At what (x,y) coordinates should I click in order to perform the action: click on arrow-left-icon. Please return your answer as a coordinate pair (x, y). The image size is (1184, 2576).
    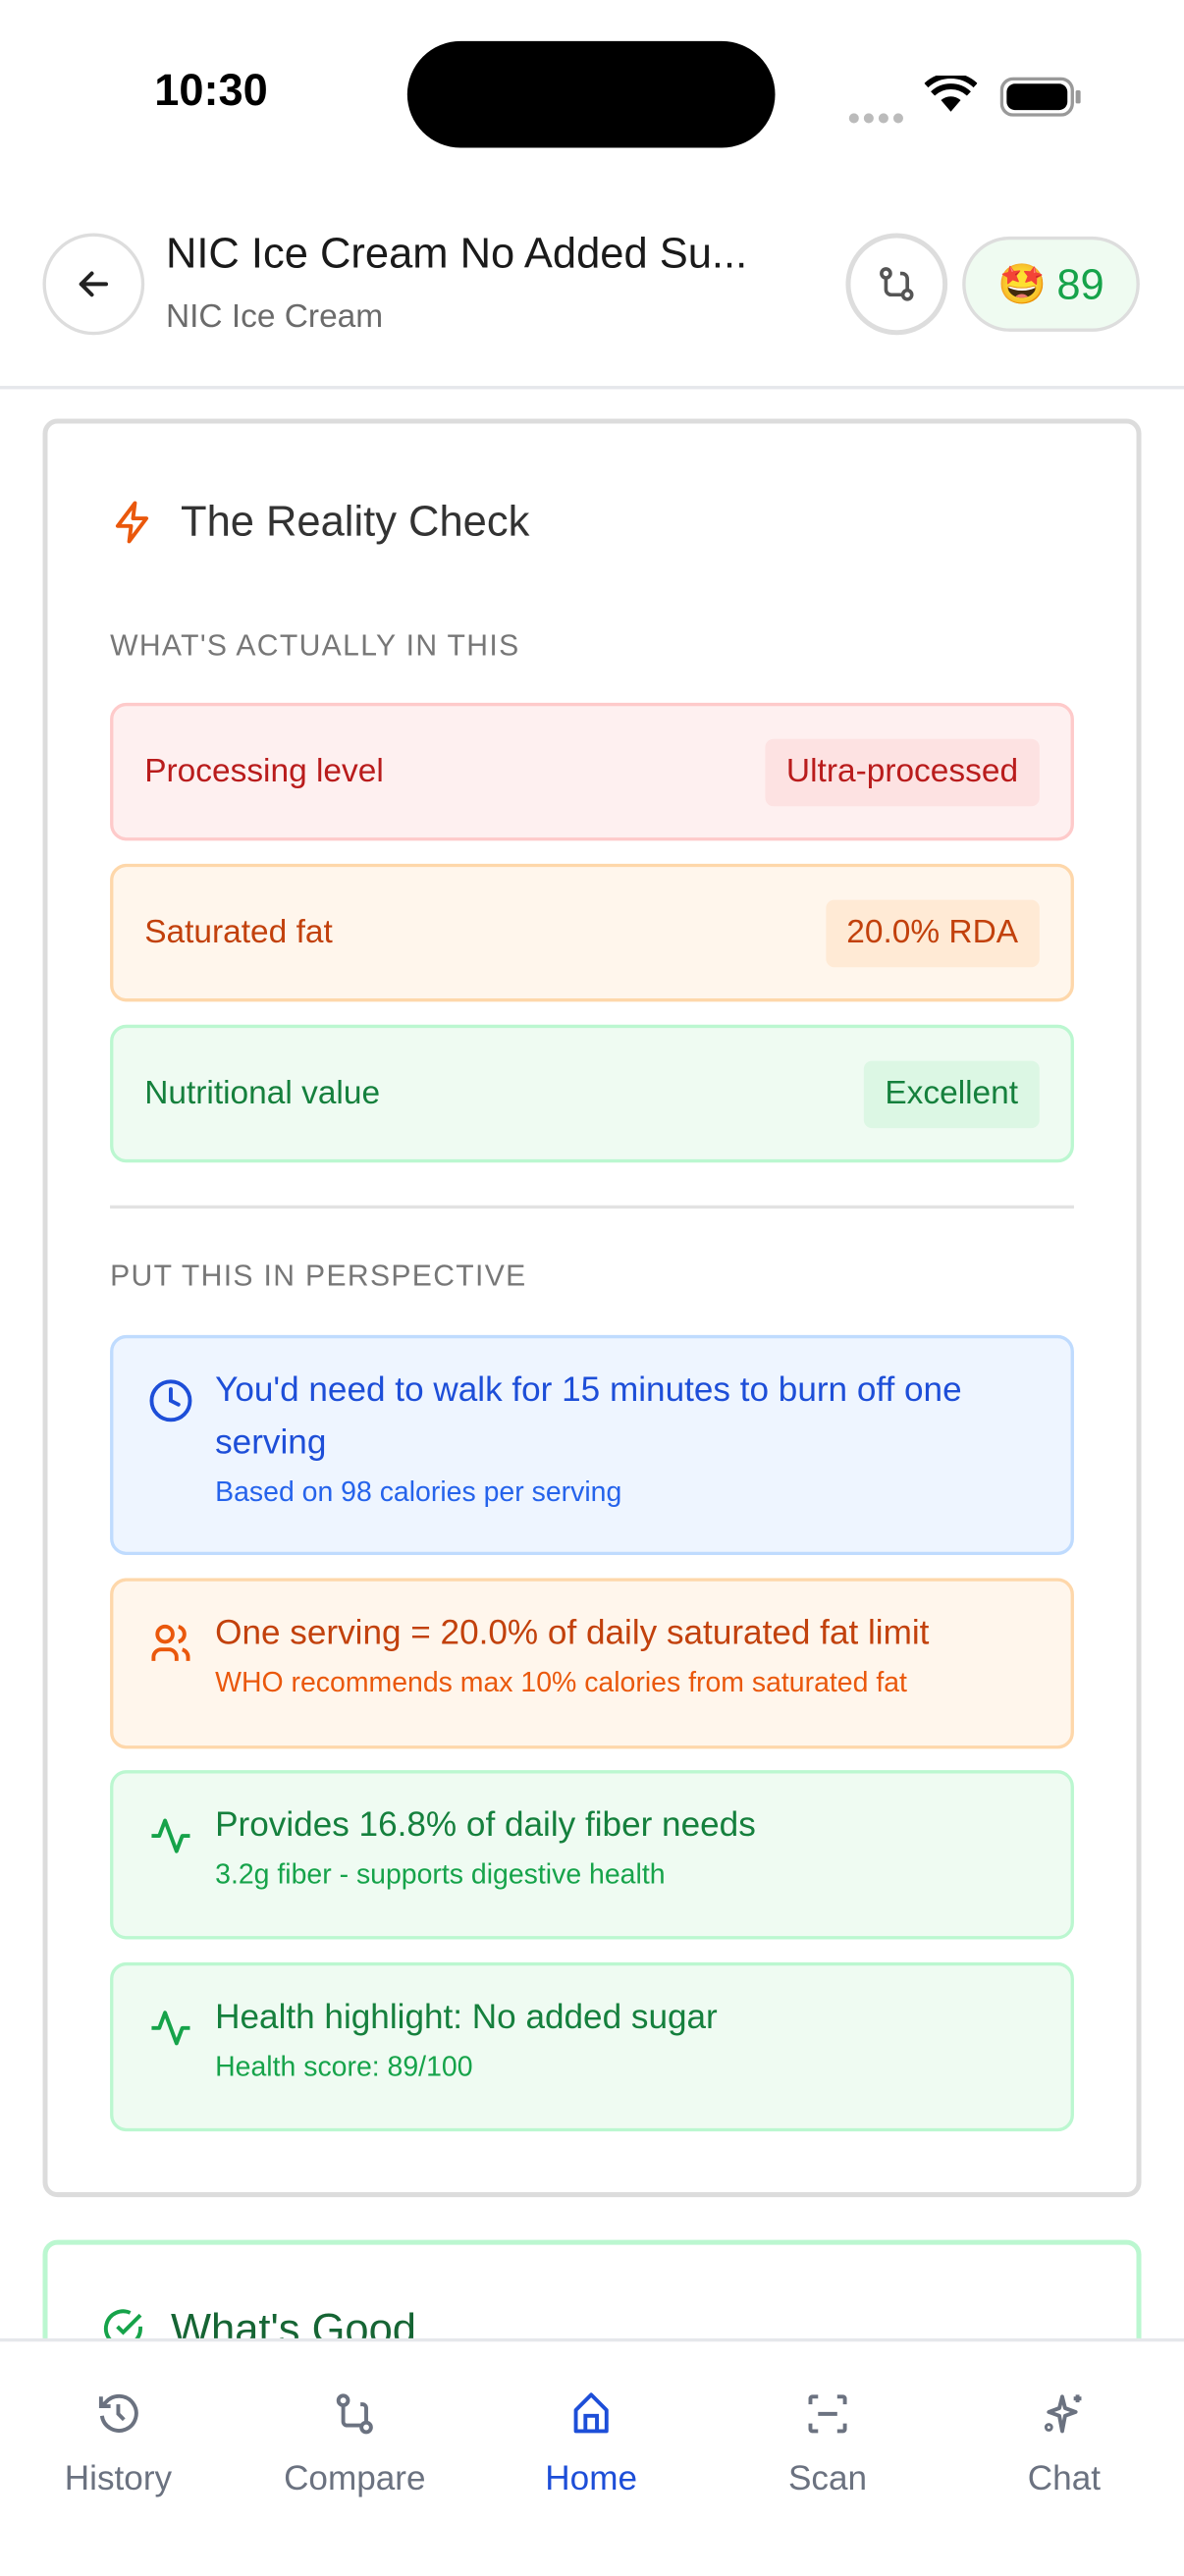
    Looking at the image, I should click on (94, 284).